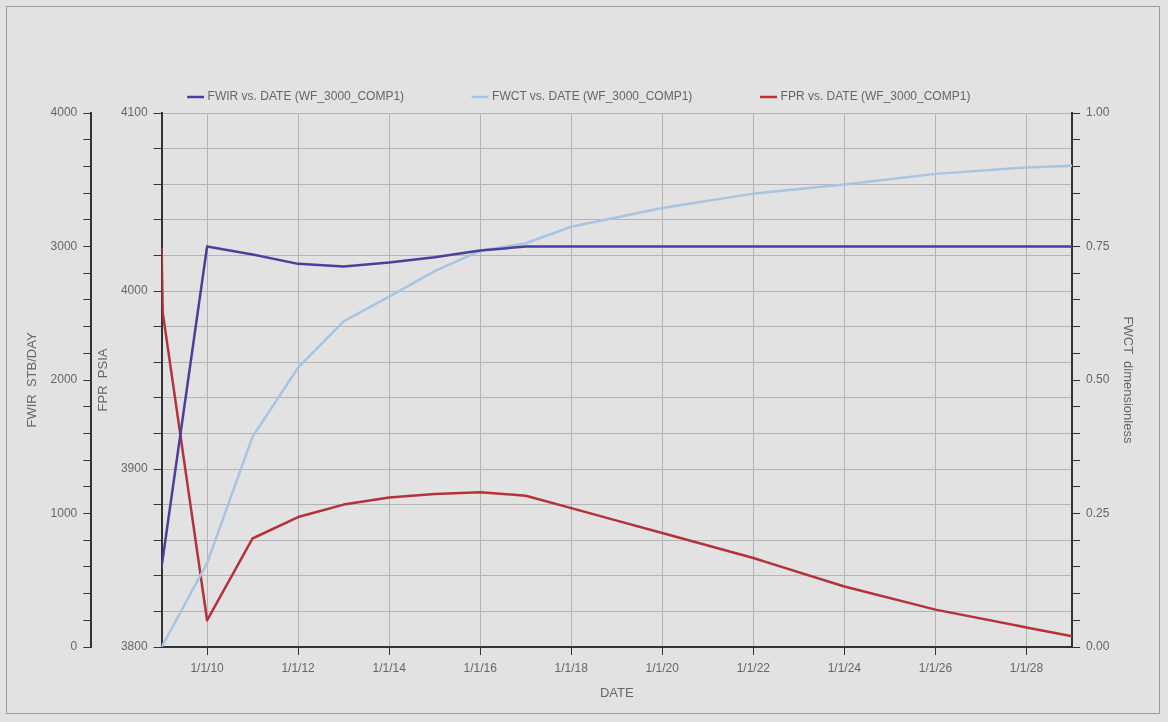  I want to click on y-tick-label: 3000, so click(64, 245).